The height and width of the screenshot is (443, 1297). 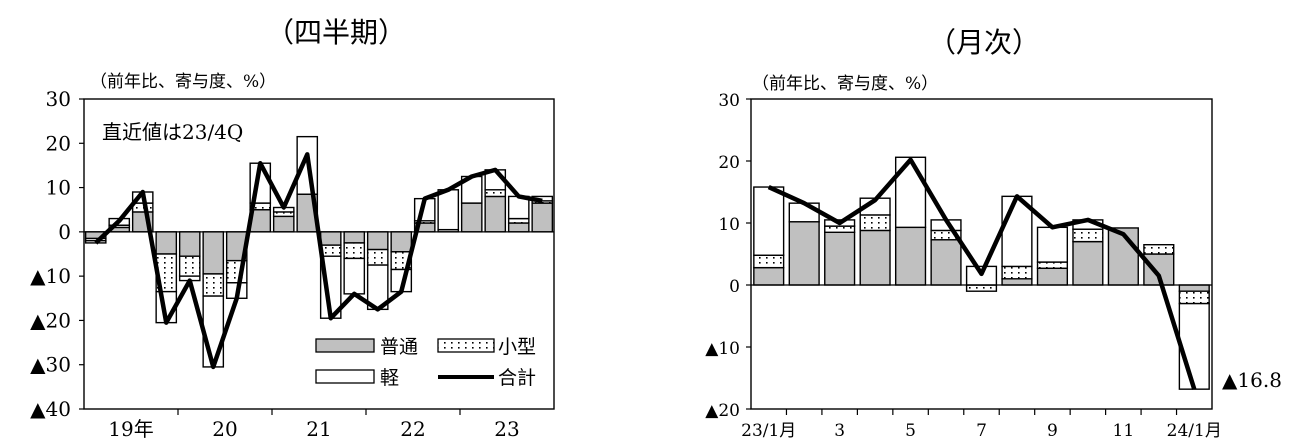 What do you see at coordinates (768, 431) in the screenshot?
I see `x-tick-label: 23/1月` at bounding box center [768, 431].